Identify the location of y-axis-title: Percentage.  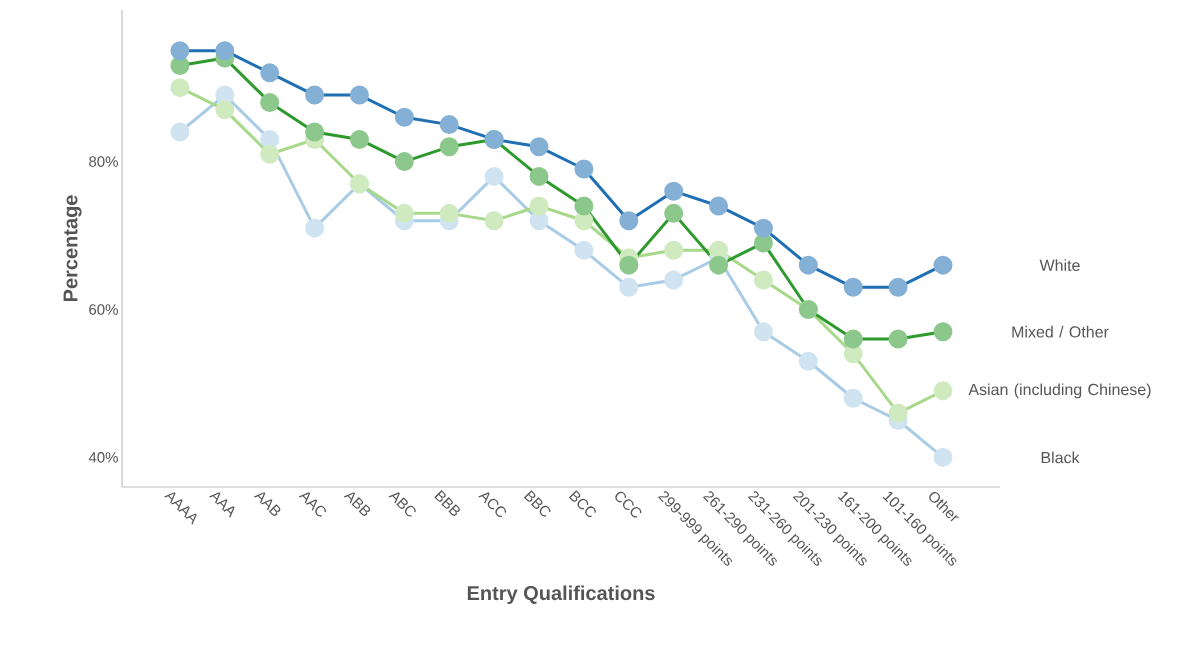
(72, 248).